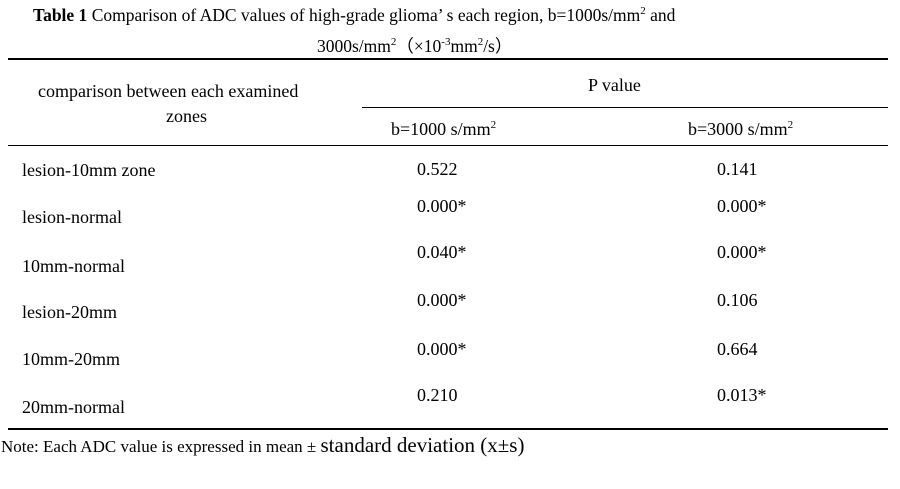 Image resolution: width=900 pixels, height=489 pixels. Describe the element at coordinates (422, 445) in the screenshot. I see `note-suffix: standard deviation (x±s)` at that location.